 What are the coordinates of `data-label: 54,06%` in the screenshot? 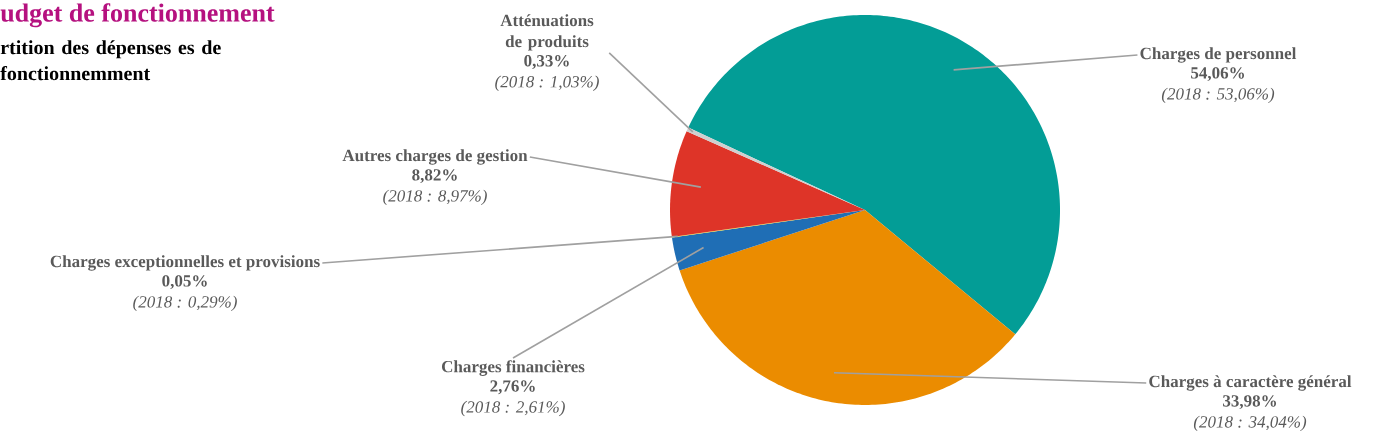 It's located at (1218, 74).